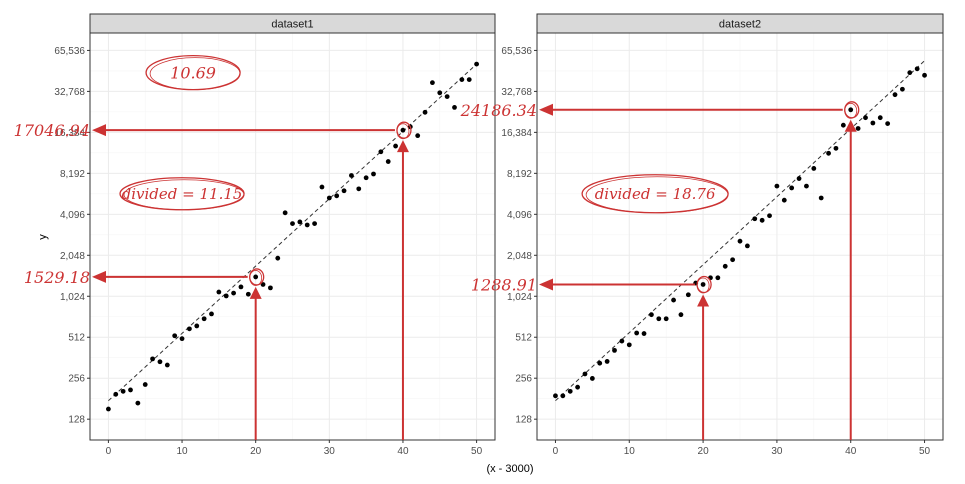  I want to click on y-tick-label: 32,768, so click(69, 92).